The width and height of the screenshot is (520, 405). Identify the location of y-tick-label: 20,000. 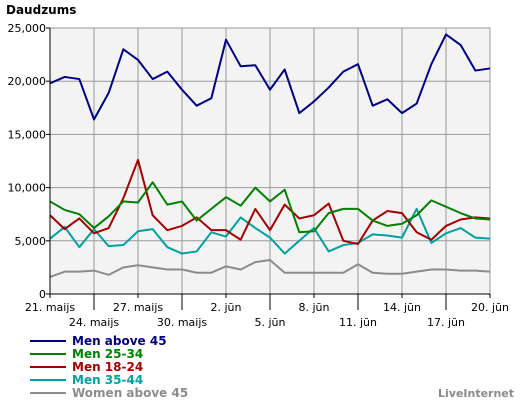
(27, 81).